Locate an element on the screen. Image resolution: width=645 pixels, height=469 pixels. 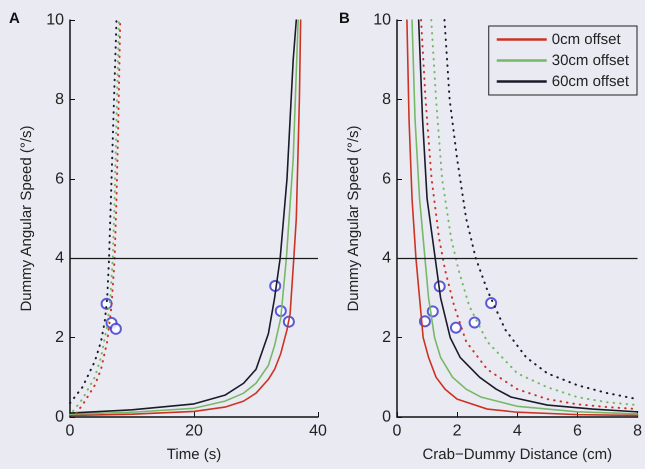
x-tick-label: 2 is located at coordinates (457, 431).